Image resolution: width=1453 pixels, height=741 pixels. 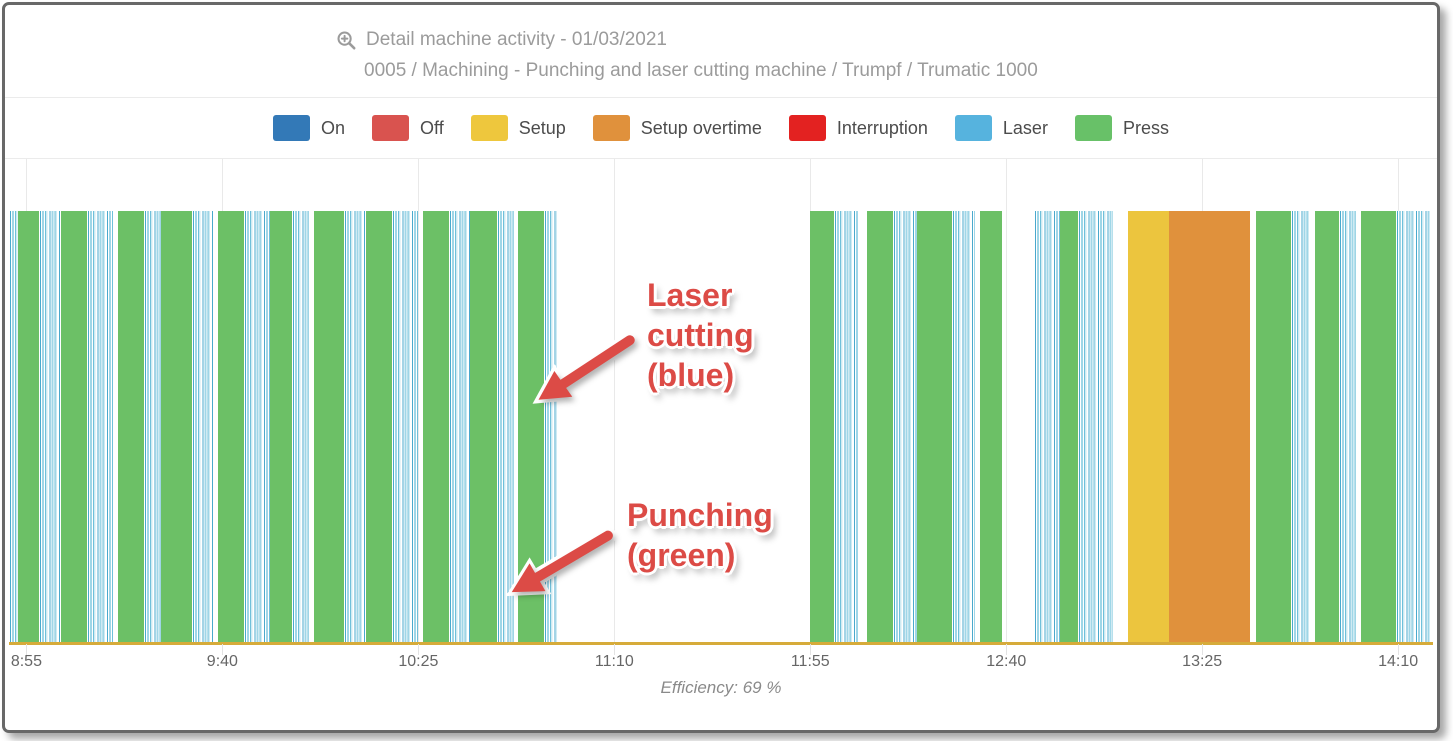 I want to click on x-tick-label: 13:25, so click(x=1202, y=661).